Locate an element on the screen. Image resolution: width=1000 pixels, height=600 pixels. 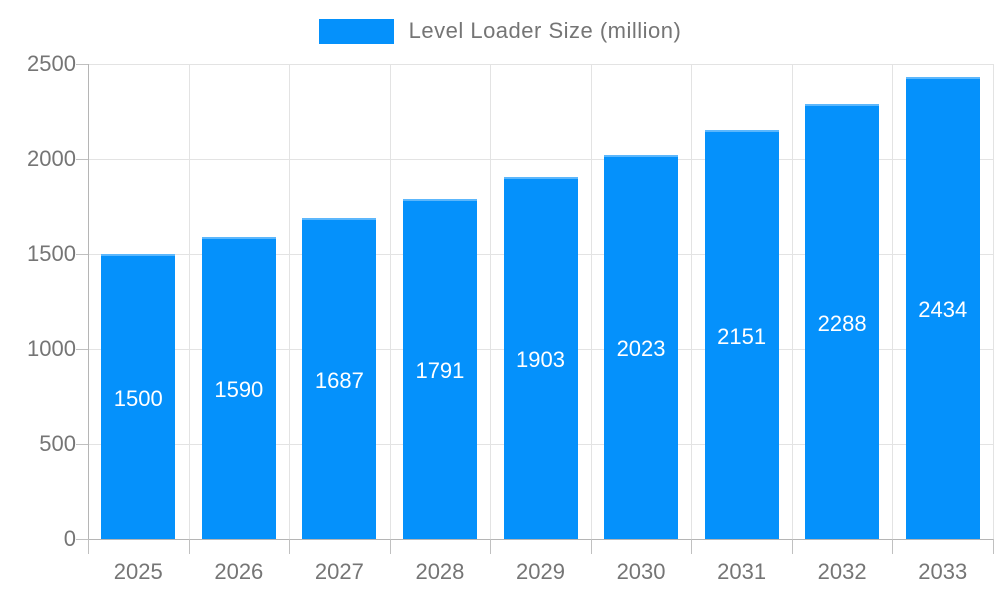
legend-swatch-icon is located at coordinates (356, 31).